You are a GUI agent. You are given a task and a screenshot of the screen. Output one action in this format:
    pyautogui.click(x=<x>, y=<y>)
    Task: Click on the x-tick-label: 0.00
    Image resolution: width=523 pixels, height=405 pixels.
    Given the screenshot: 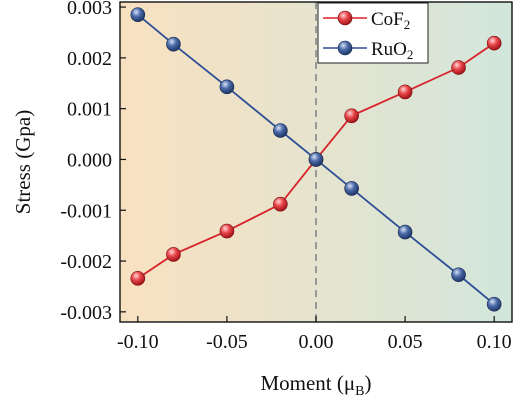 What is the action you would take?
    pyautogui.click(x=316, y=342)
    